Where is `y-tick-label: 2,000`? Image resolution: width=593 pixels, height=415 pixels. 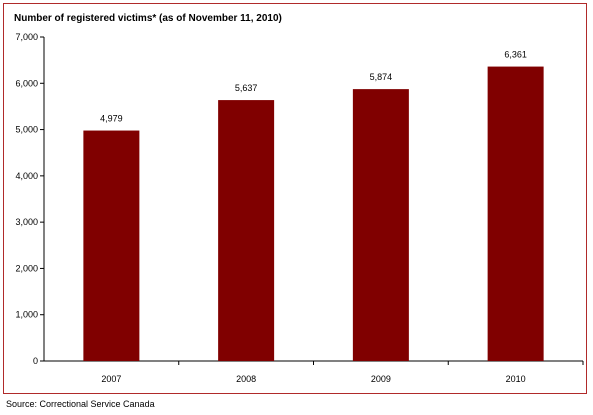
y-tick-label: 2,000 is located at coordinates (26, 268).